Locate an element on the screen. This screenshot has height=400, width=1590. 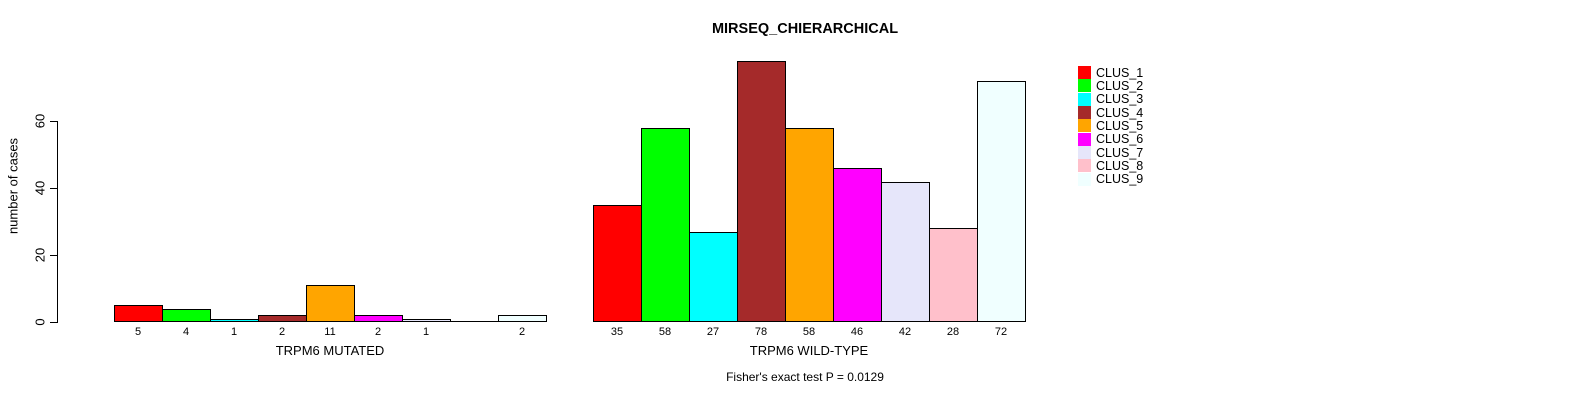
bar-label: 46 is located at coordinates (857, 332).